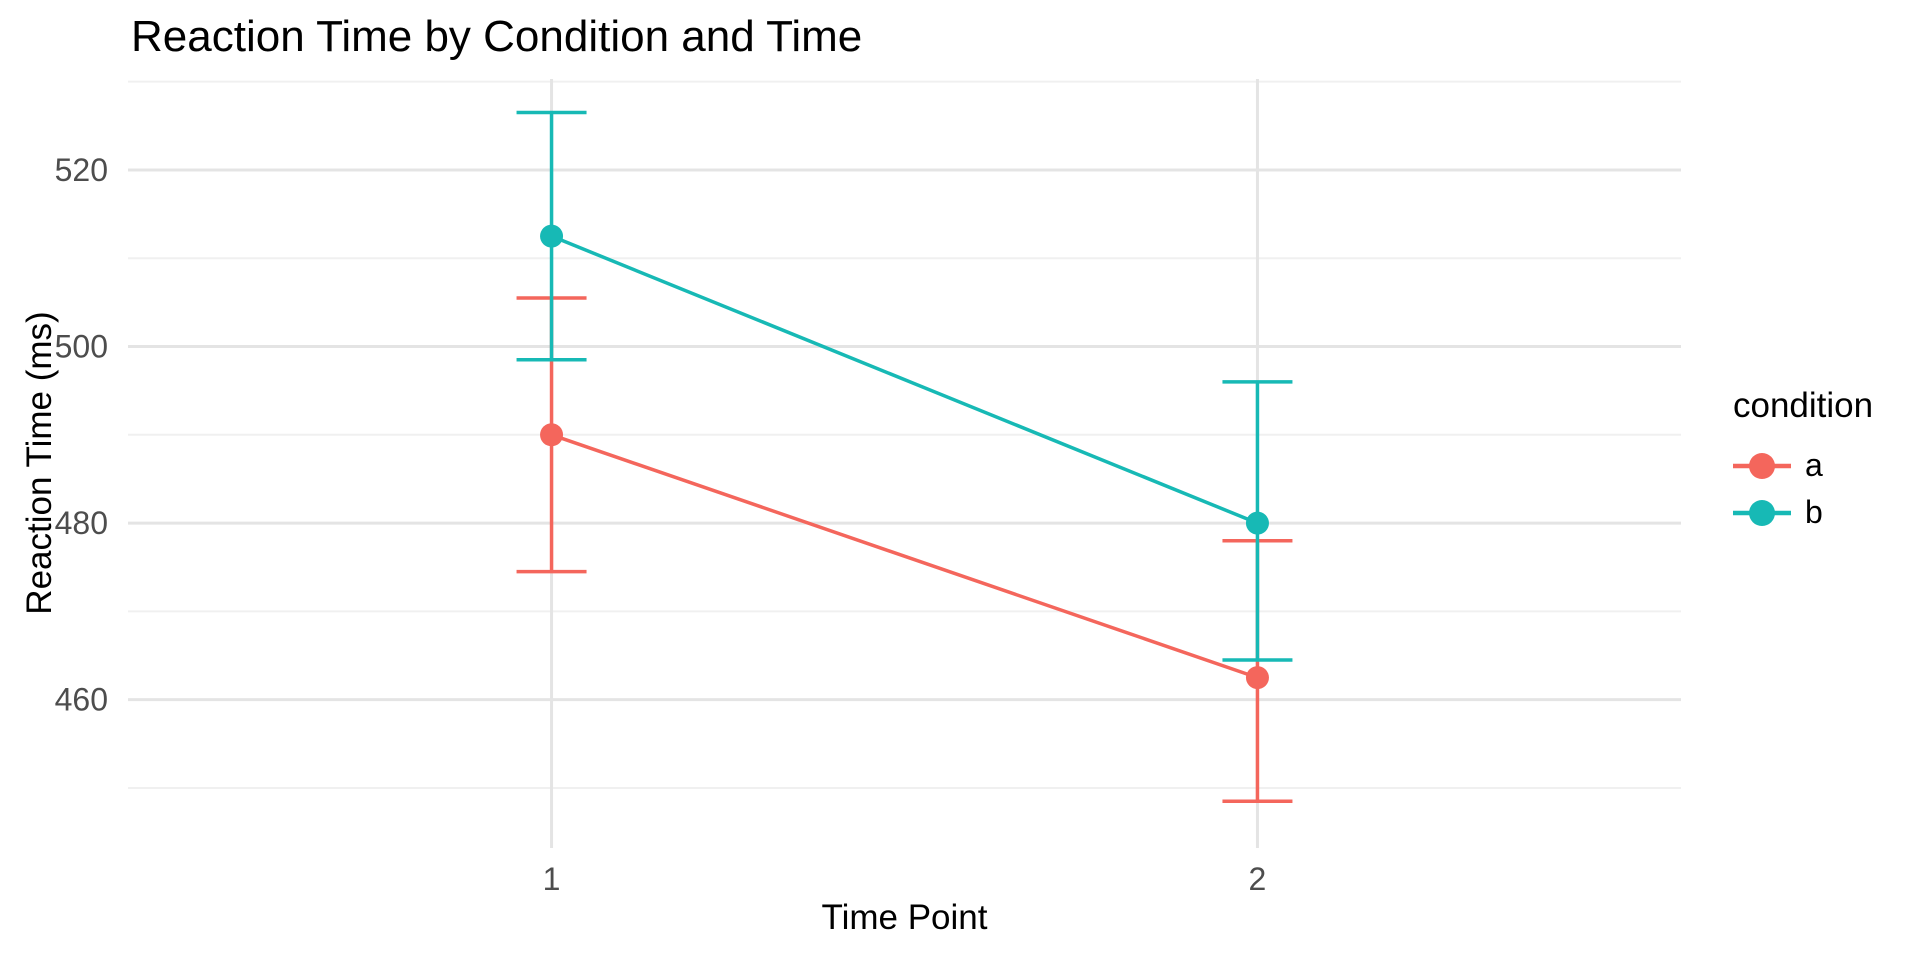 The height and width of the screenshot is (960, 1920). I want to click on y-tick-label: 480, so click(81, 523).